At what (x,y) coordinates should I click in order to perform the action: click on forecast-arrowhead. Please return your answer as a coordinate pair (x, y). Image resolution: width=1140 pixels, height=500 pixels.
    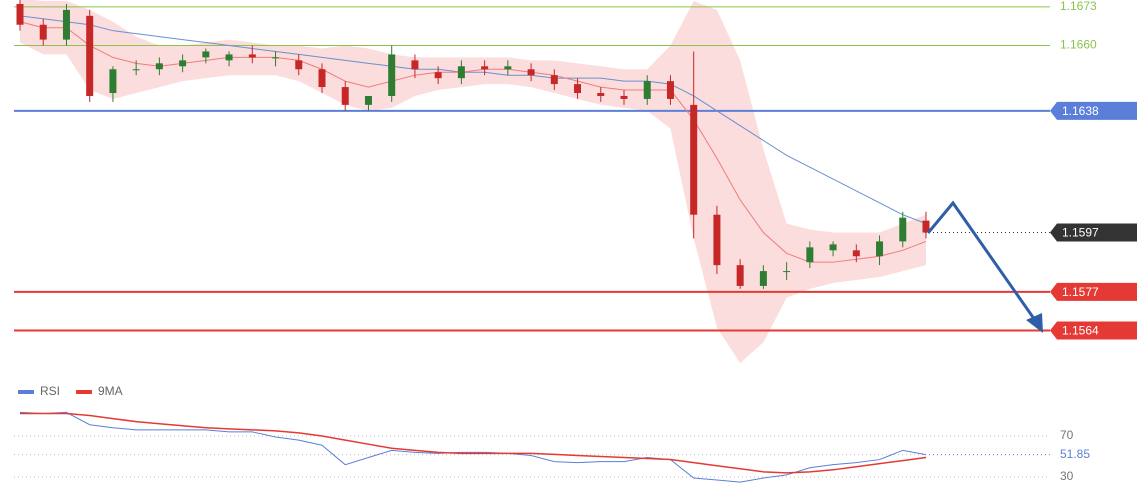
    Looking at the image, I should click on (1034, 323).